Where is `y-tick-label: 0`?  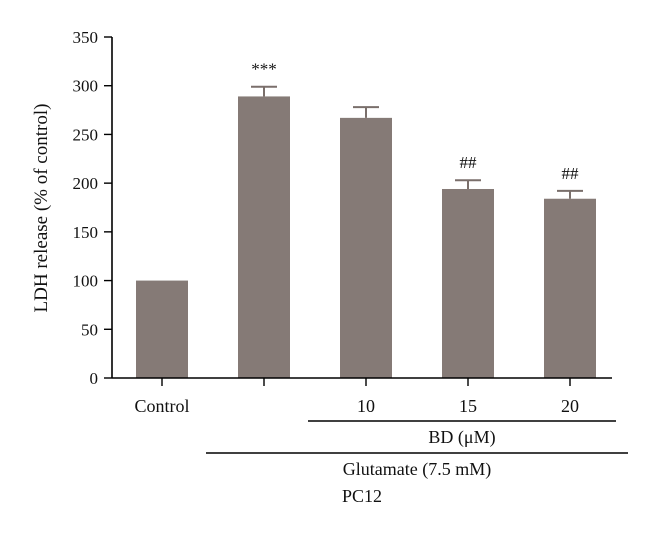 y-tick-label: 0 is located at coordinates (94, 378).